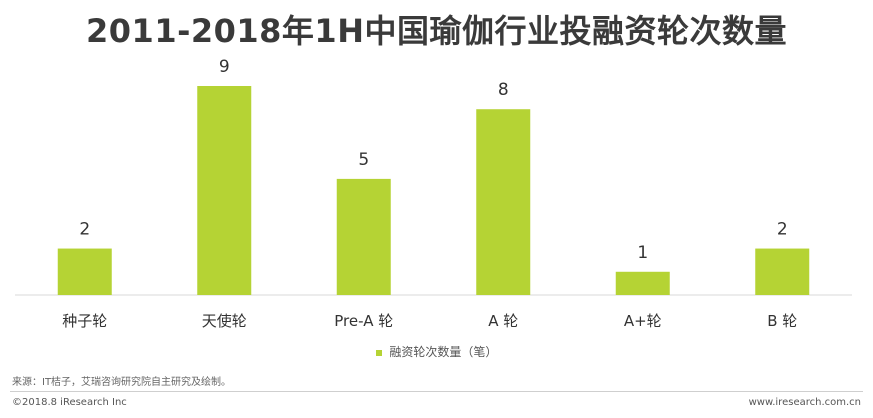 The width and height of the screenshot is (873, 418). What do you see at coordinates (224, 321) in the screenshot?
I see `x-tick-label-1: 天使轮` at bounding box center [224, 321].